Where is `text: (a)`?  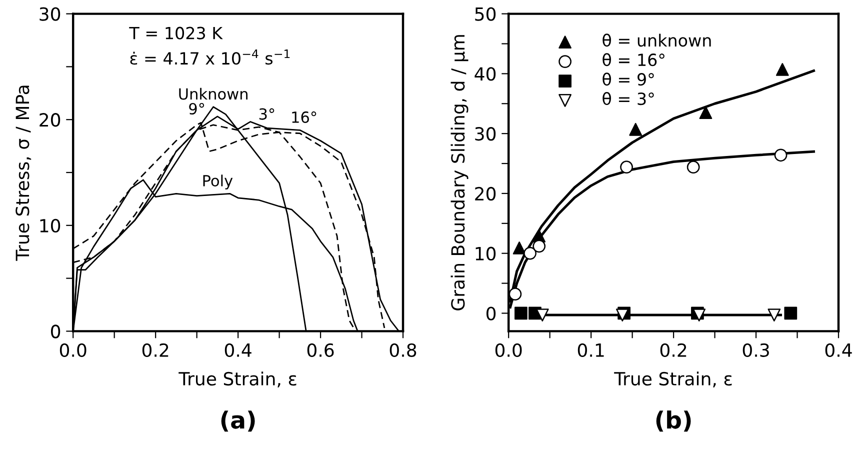 text: (a) is located at coordinates (238, 421).